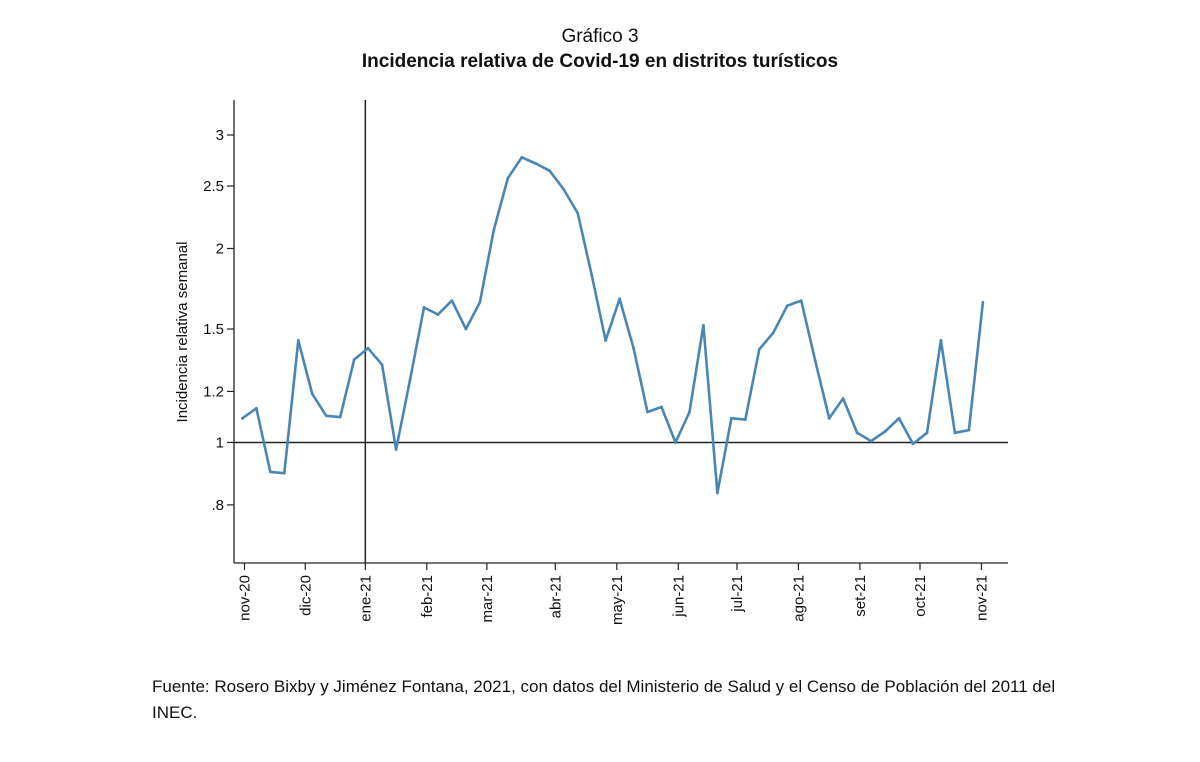  What do you see at coordinates (600, 36) in the screenshot?
I see `figure-label: Gráfico 3` at bounding box center [600, 36].